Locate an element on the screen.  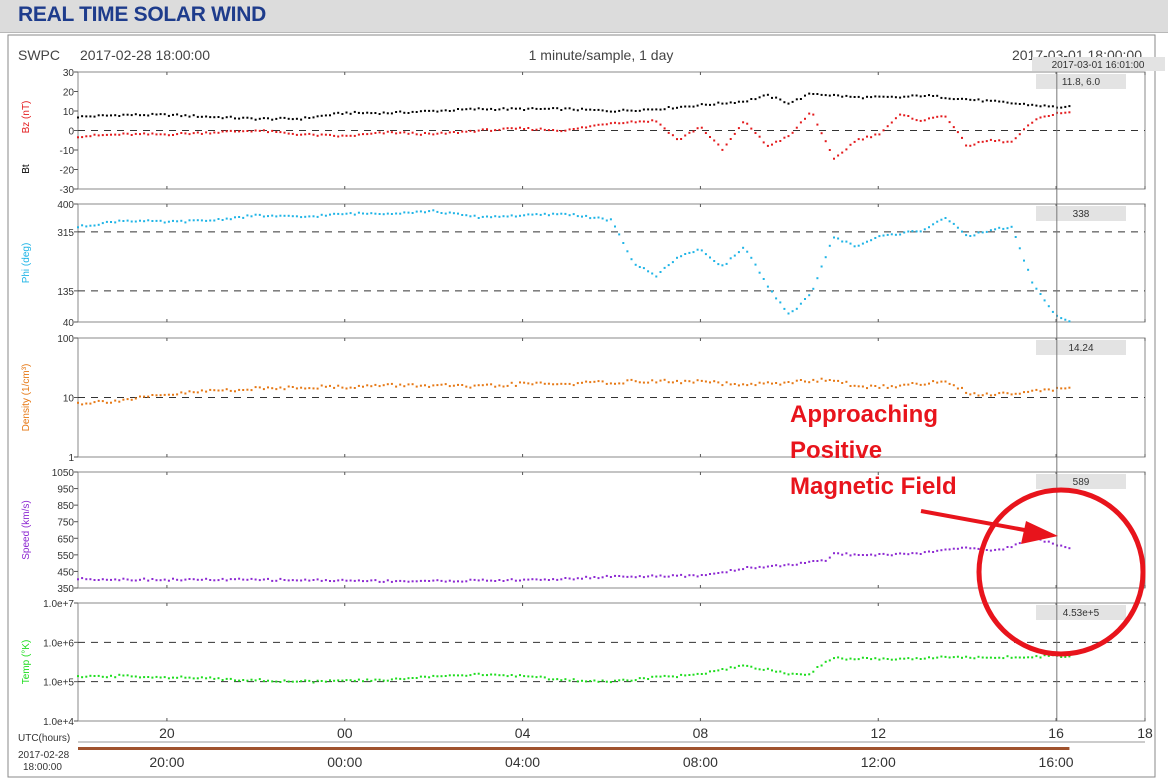
y-tick-label: 40 is located at coordinates (69, 323).